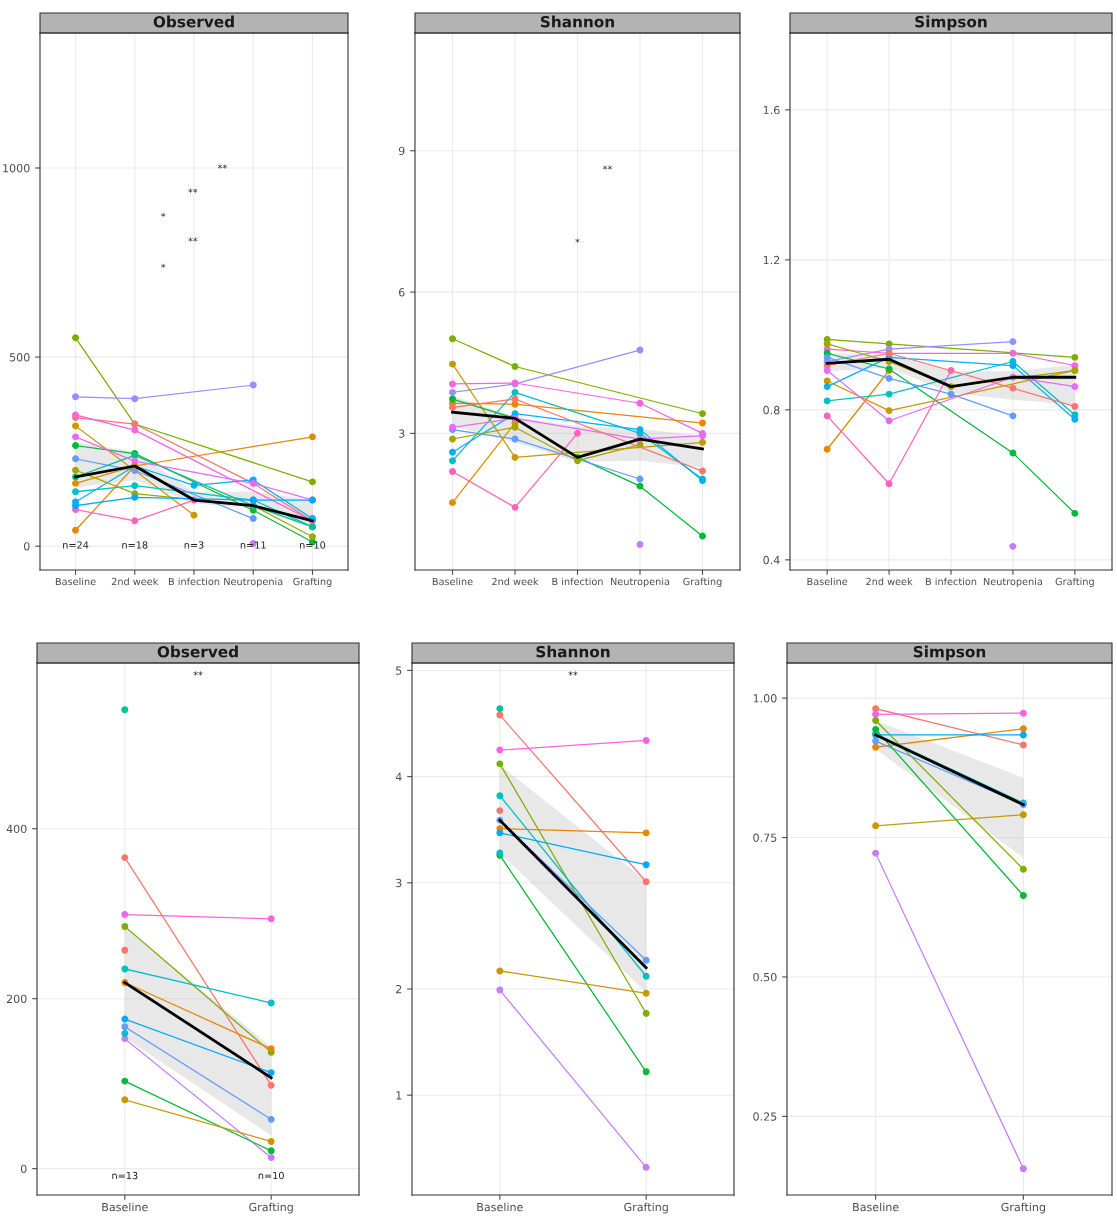 Image resolution: width=1117 pixels, height=1217 pixels. I want to click on y-tick-label: 1000, so click(16, 168).